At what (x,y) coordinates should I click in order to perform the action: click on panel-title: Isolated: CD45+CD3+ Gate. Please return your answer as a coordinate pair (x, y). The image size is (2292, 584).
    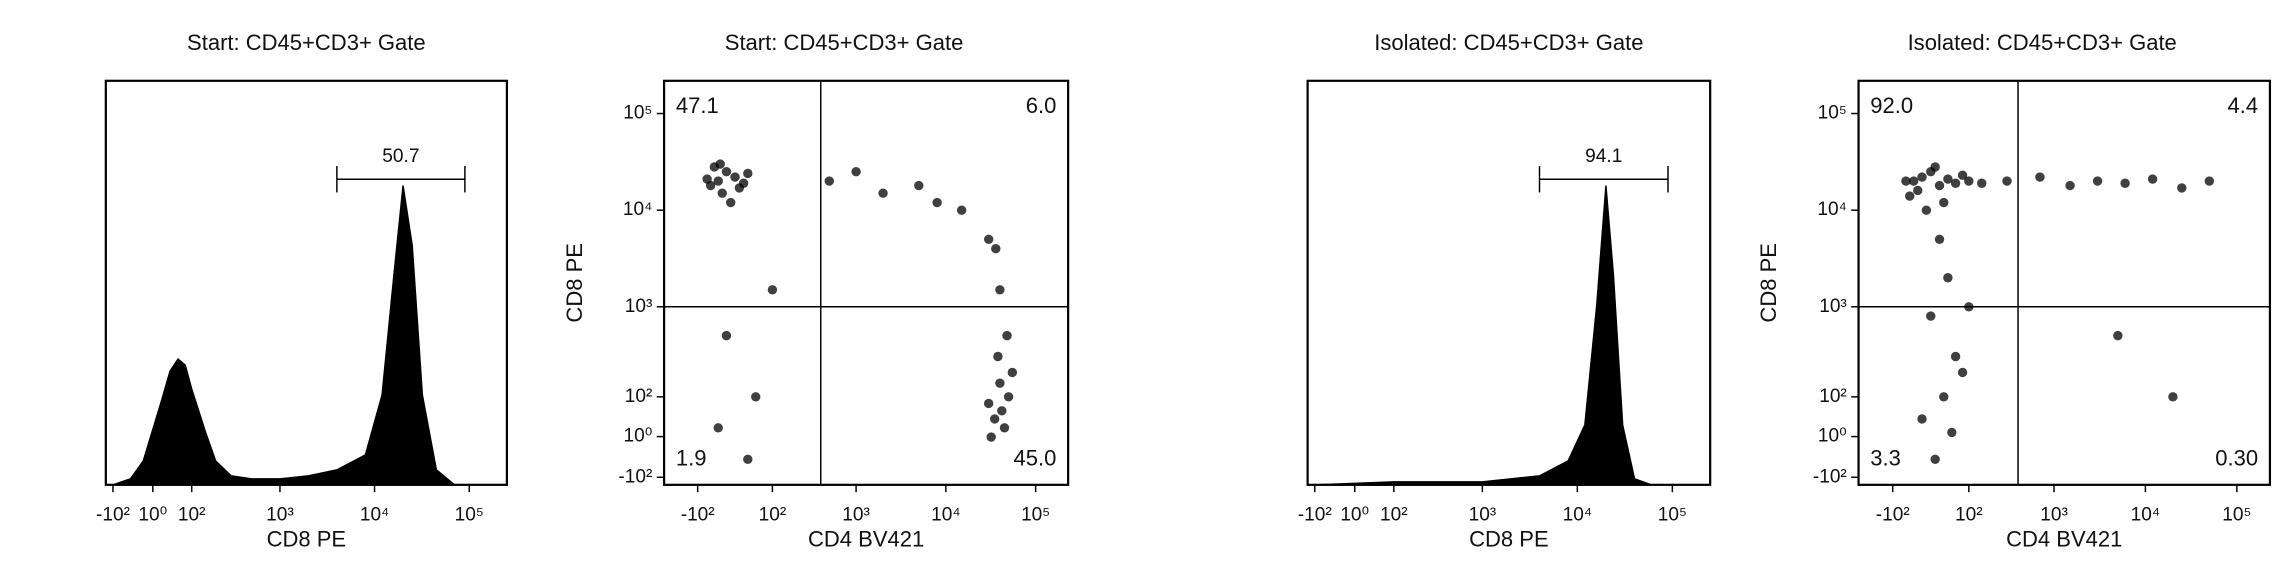
    Looking at the image, I should click on (1508, 42).